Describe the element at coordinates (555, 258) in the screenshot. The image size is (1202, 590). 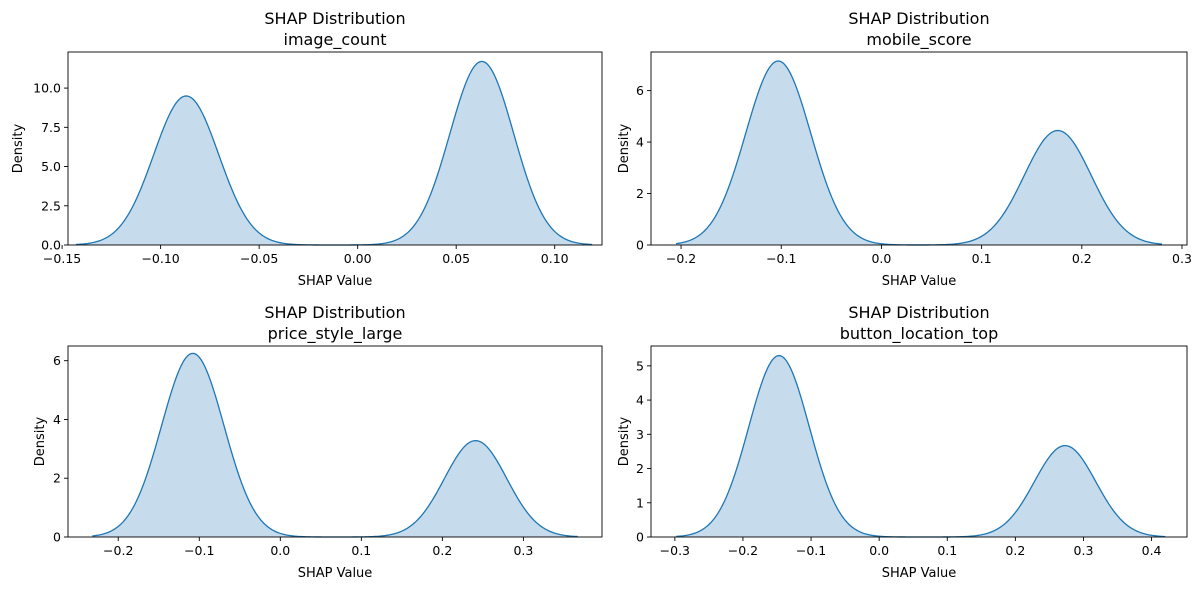
I see `x-tick-label: 0.10` at that location.